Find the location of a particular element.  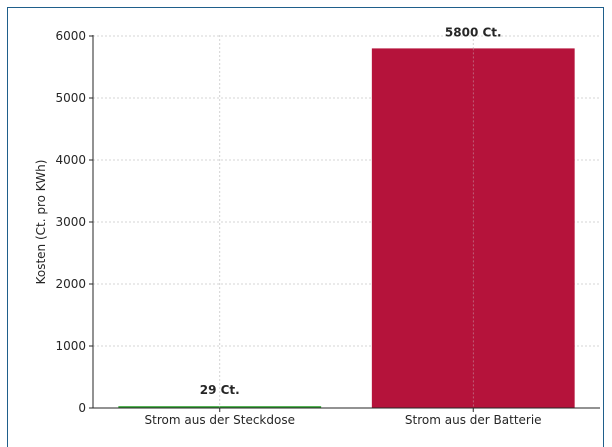

y-tick-label: 6000 is located at coordinates (70, 36).